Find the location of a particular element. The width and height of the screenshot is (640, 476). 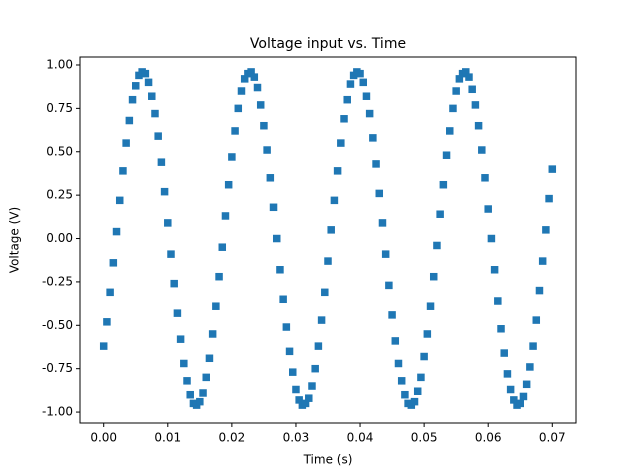

x-tick-label: 0.03 is located at coordinates (296, 438).